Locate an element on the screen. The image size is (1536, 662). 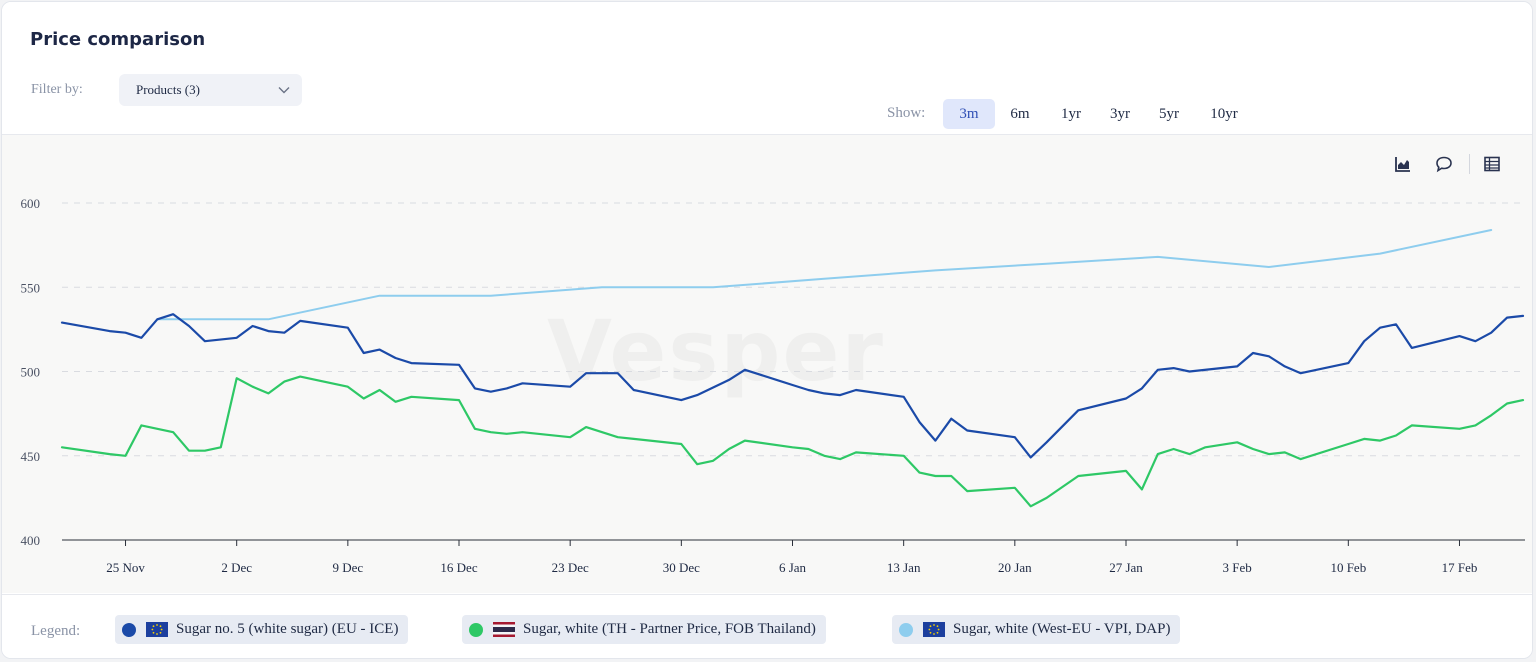
range-1yr-button: 1yr is located at coordinates (1071, 114).